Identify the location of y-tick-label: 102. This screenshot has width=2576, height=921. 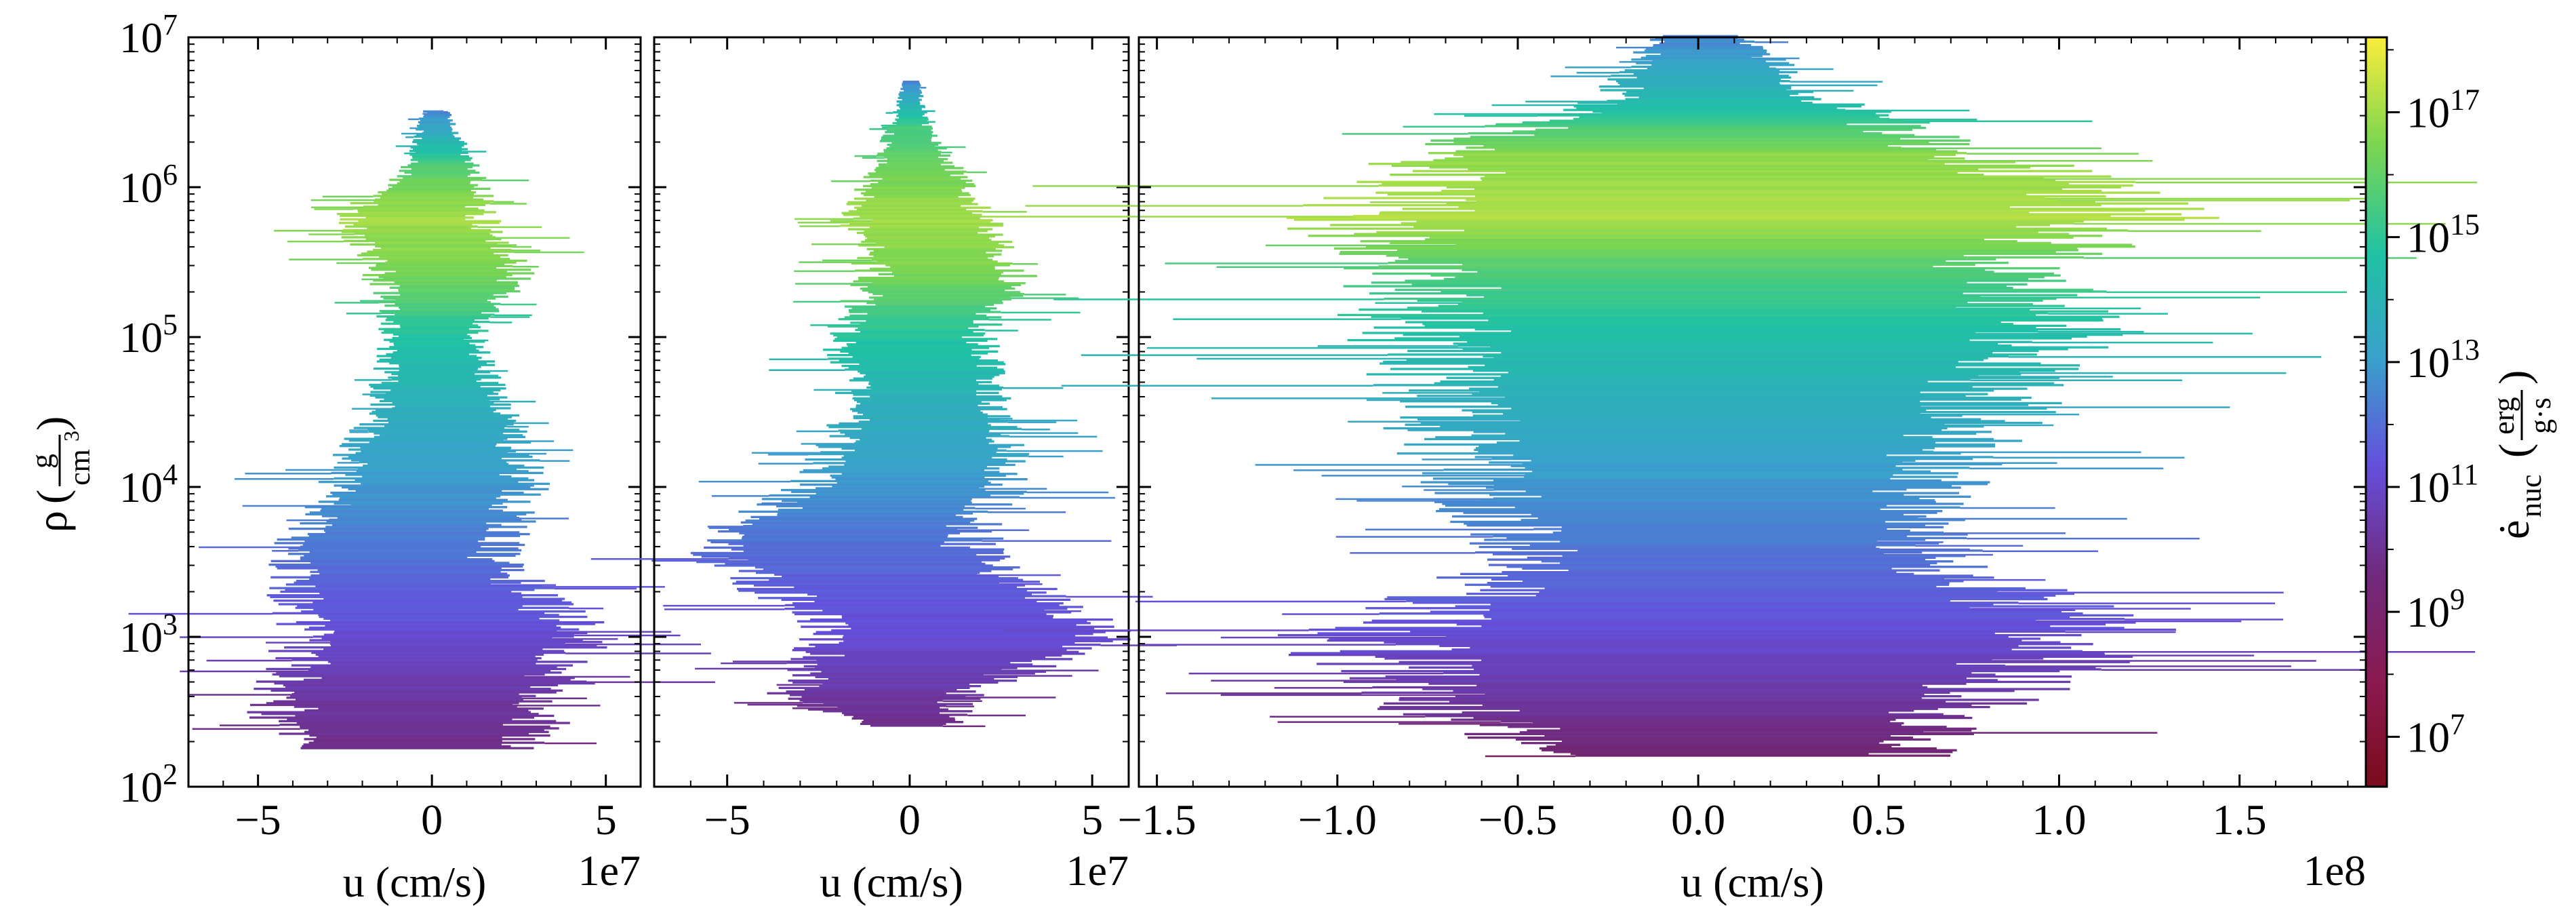
(148, 785).